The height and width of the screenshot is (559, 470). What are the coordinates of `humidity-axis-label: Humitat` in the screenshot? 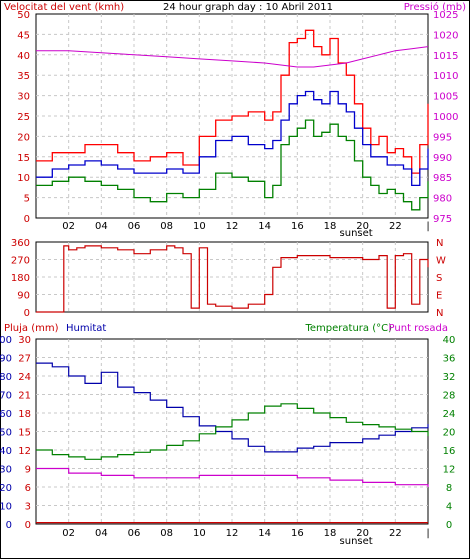 It's located at (86, 328).